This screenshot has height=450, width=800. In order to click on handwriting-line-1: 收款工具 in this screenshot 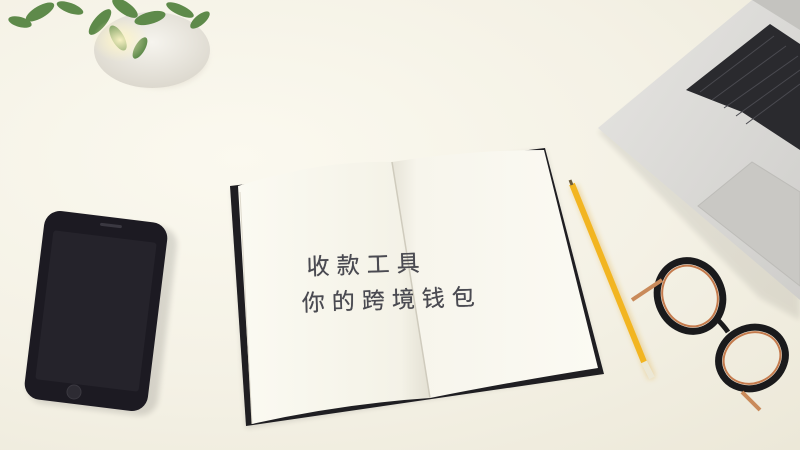, I will do `click(367, 265)`.